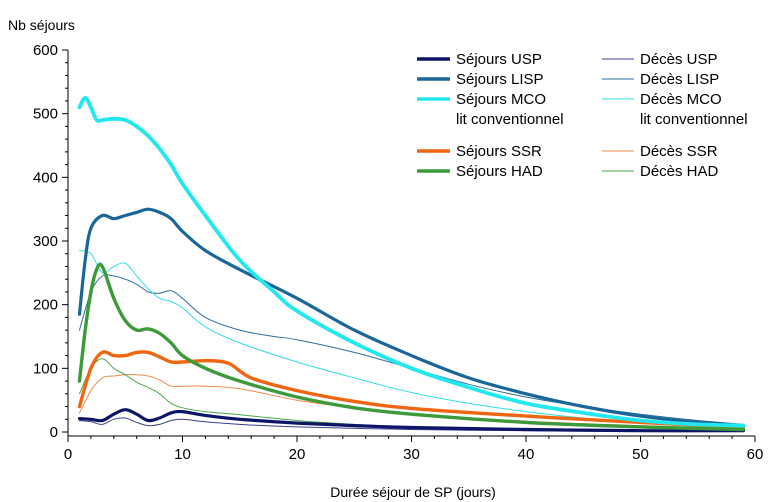 The width and height of the screenshot is (774, 502). What do you see at coordinates (499, 151) in the screenshot?
I see `legend-label: Séjours SSR` at bounding box center [499, 151].